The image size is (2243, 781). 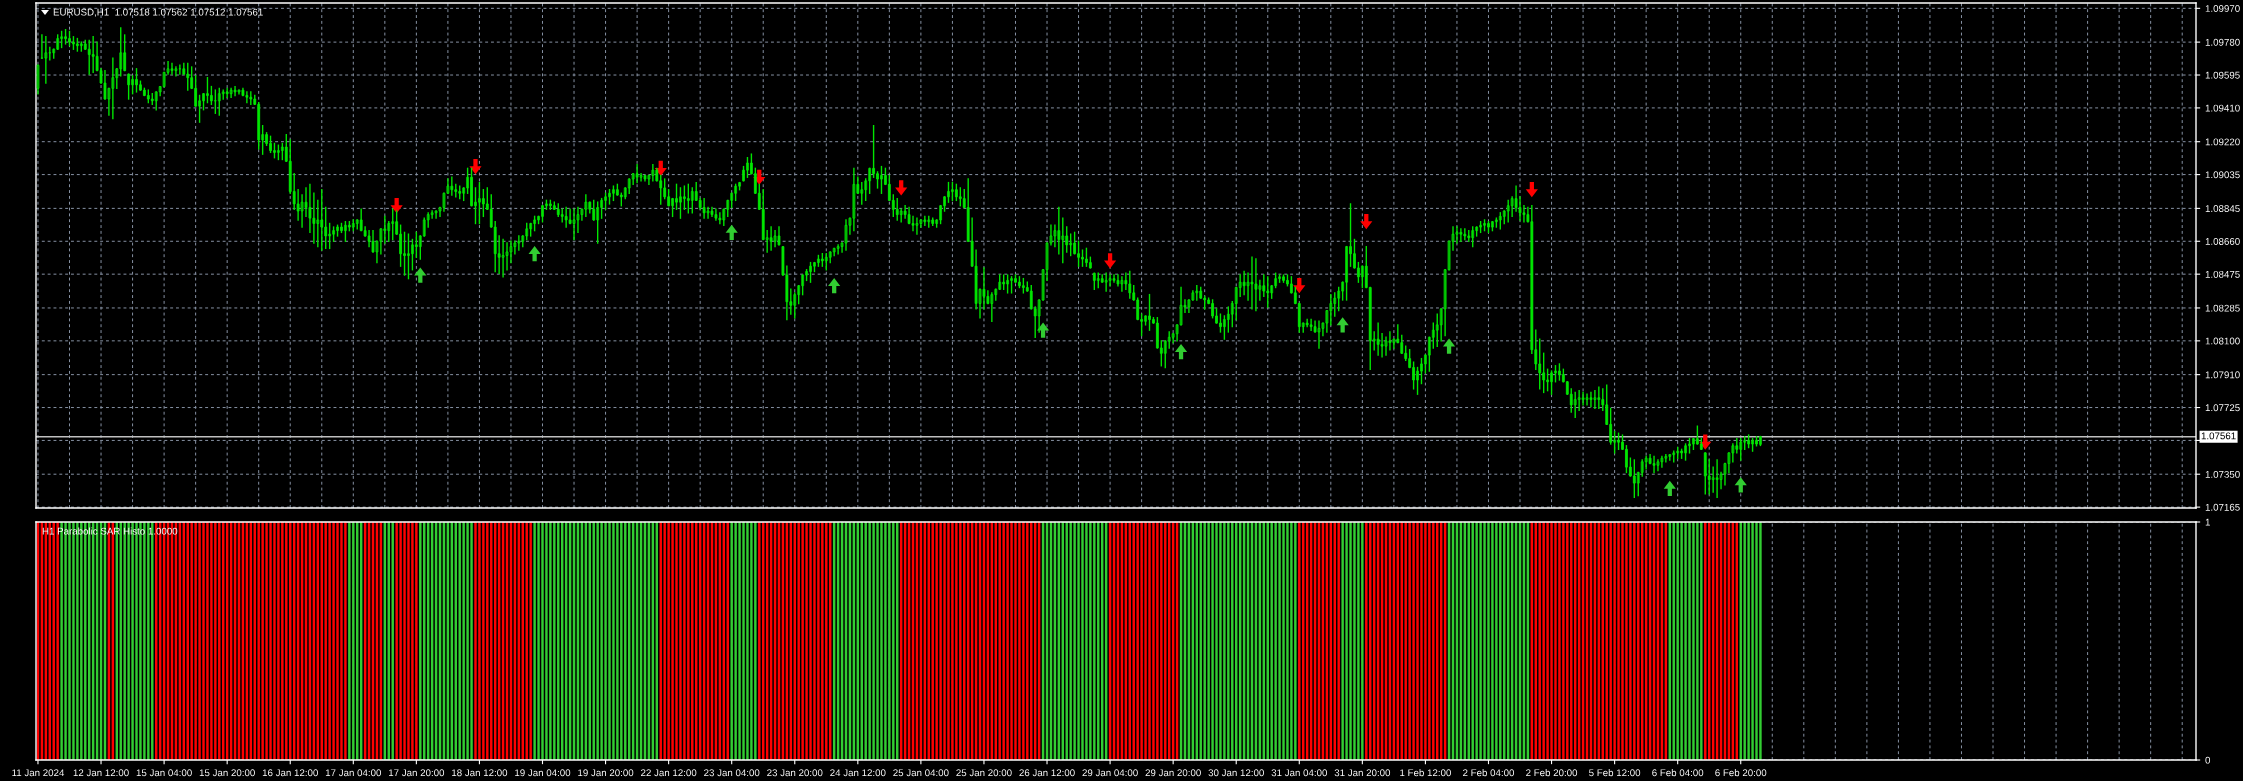 I want to click on y-tick-label: 1.09595, so click(x=2222, y=75).